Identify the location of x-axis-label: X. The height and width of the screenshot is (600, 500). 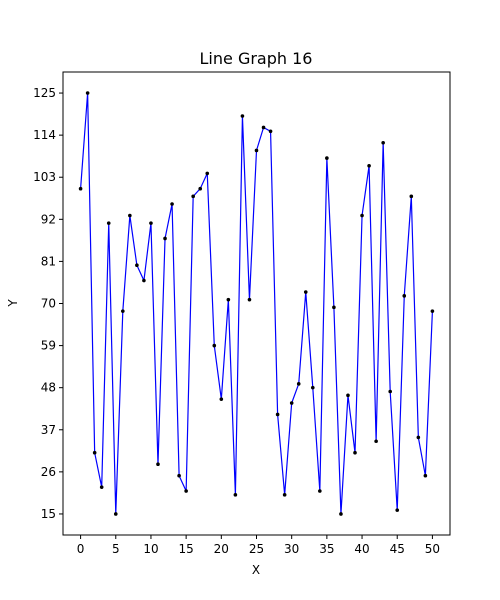
(256, 570).